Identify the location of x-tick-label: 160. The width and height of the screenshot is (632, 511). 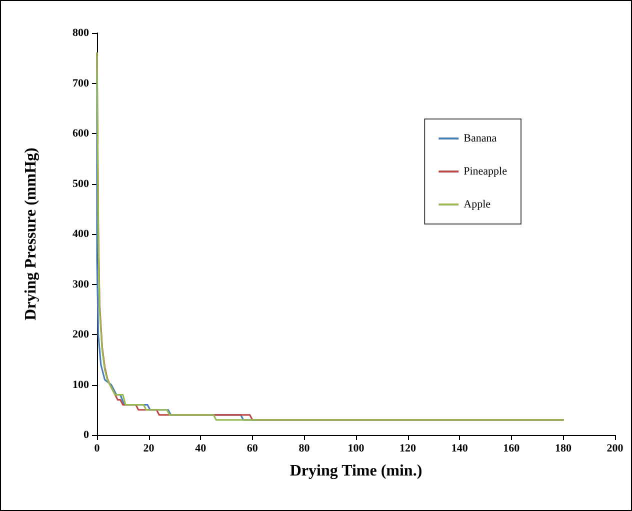
(511, 448).